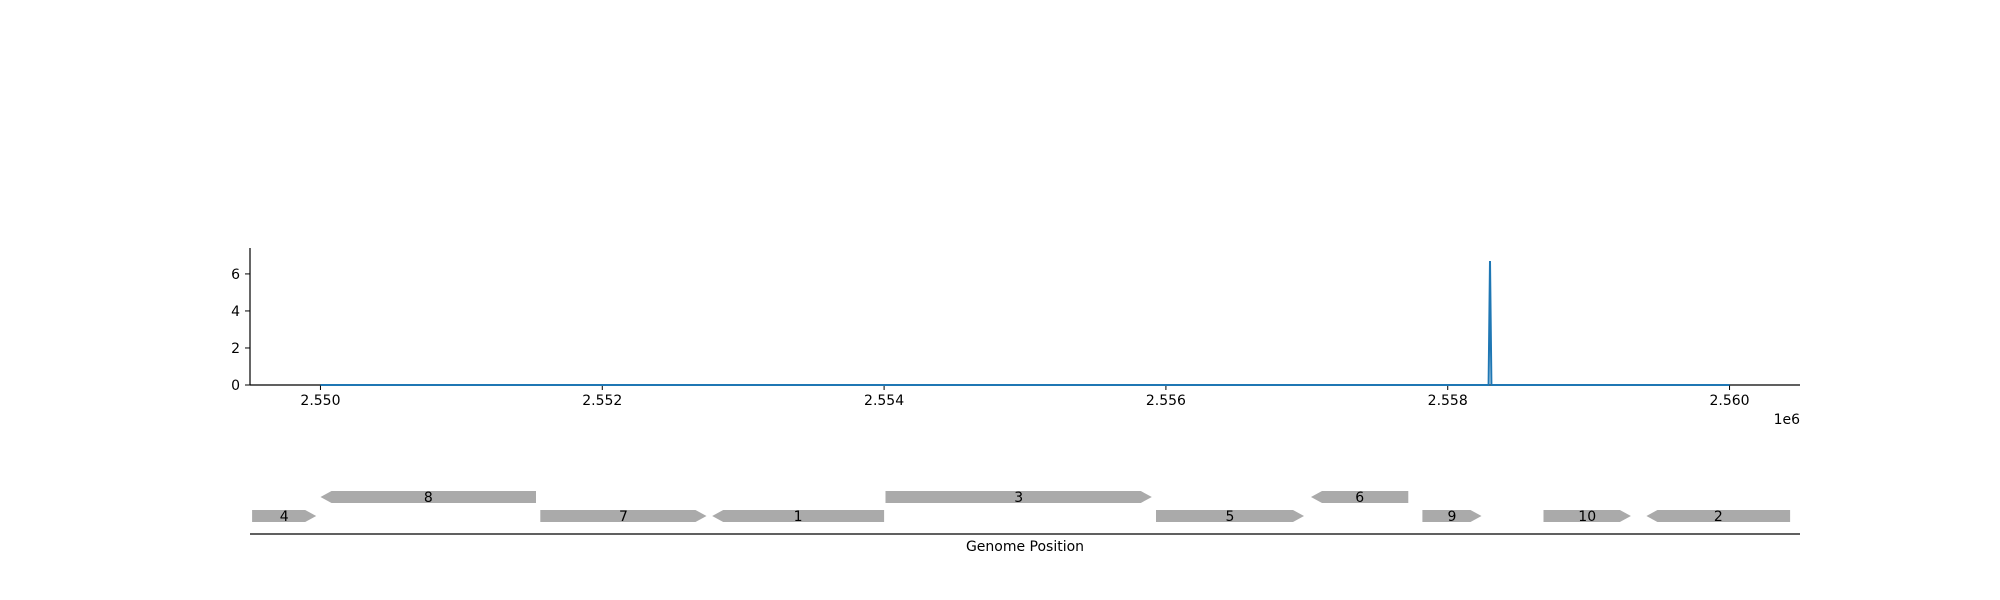  I want to click on gene-label: 5, so click(1230, 517).